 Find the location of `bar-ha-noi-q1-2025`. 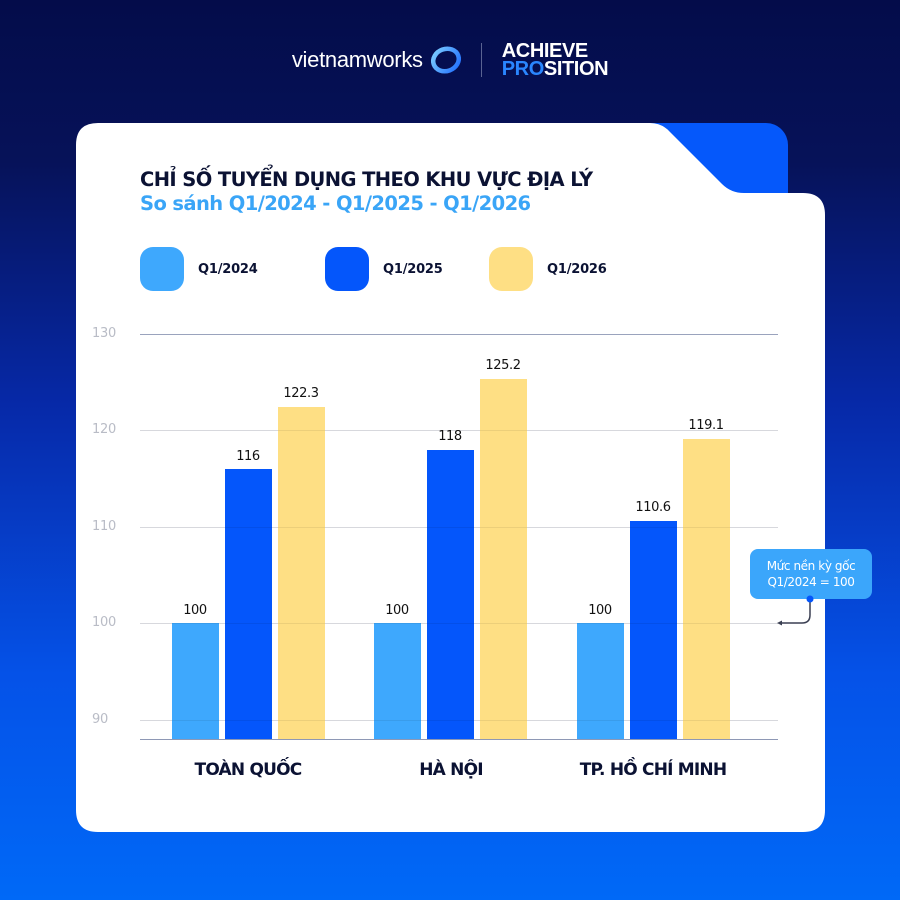

bar-ha-noi-q1-2025 is located at coordinates (450, 594).